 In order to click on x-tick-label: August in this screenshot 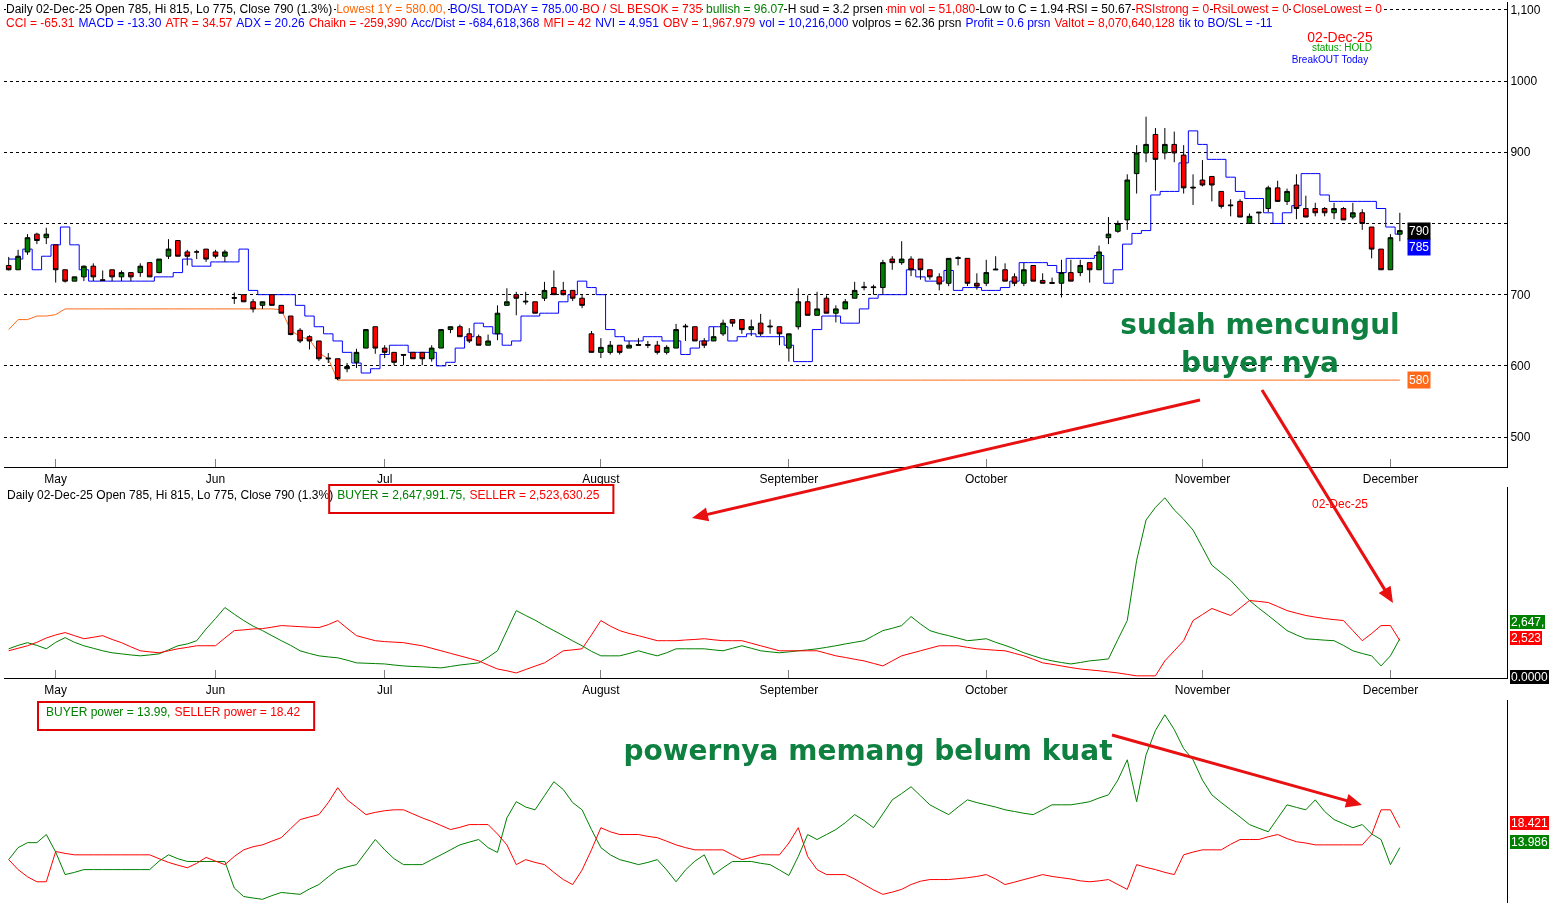, I will do `click(601, 690)`.